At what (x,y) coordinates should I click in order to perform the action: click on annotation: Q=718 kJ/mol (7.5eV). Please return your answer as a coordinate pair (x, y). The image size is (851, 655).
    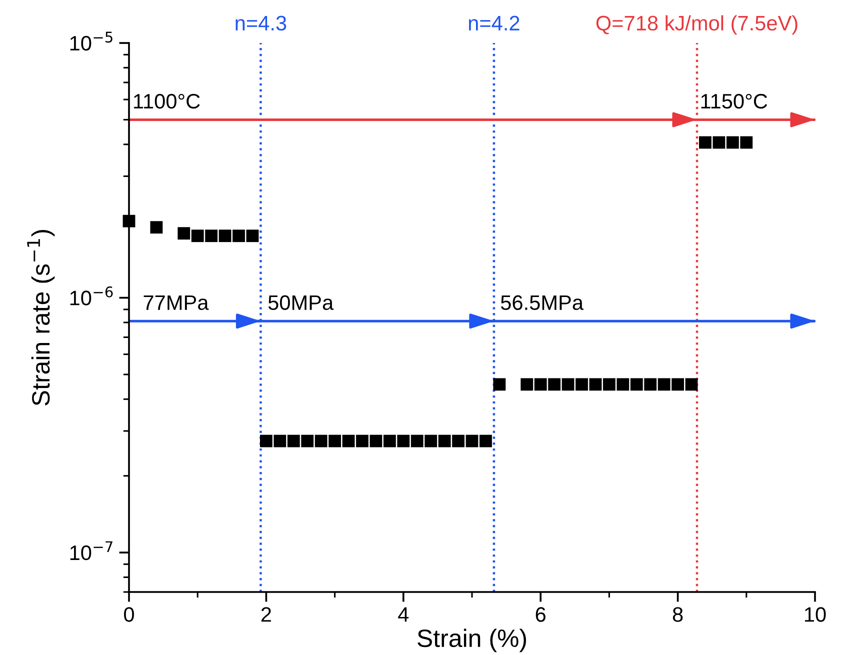
    Looking at the image, I should click on (697, 25).